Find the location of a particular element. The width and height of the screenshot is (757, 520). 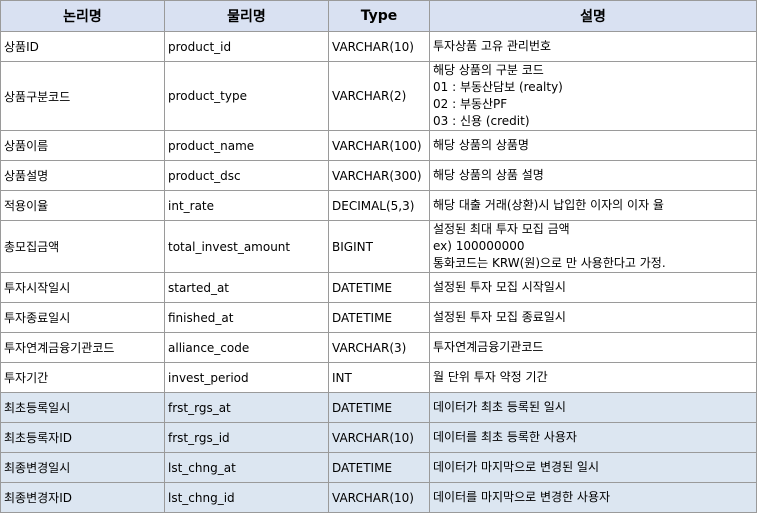

cell-physical-name: product_type is located at coordinates (246, 96).